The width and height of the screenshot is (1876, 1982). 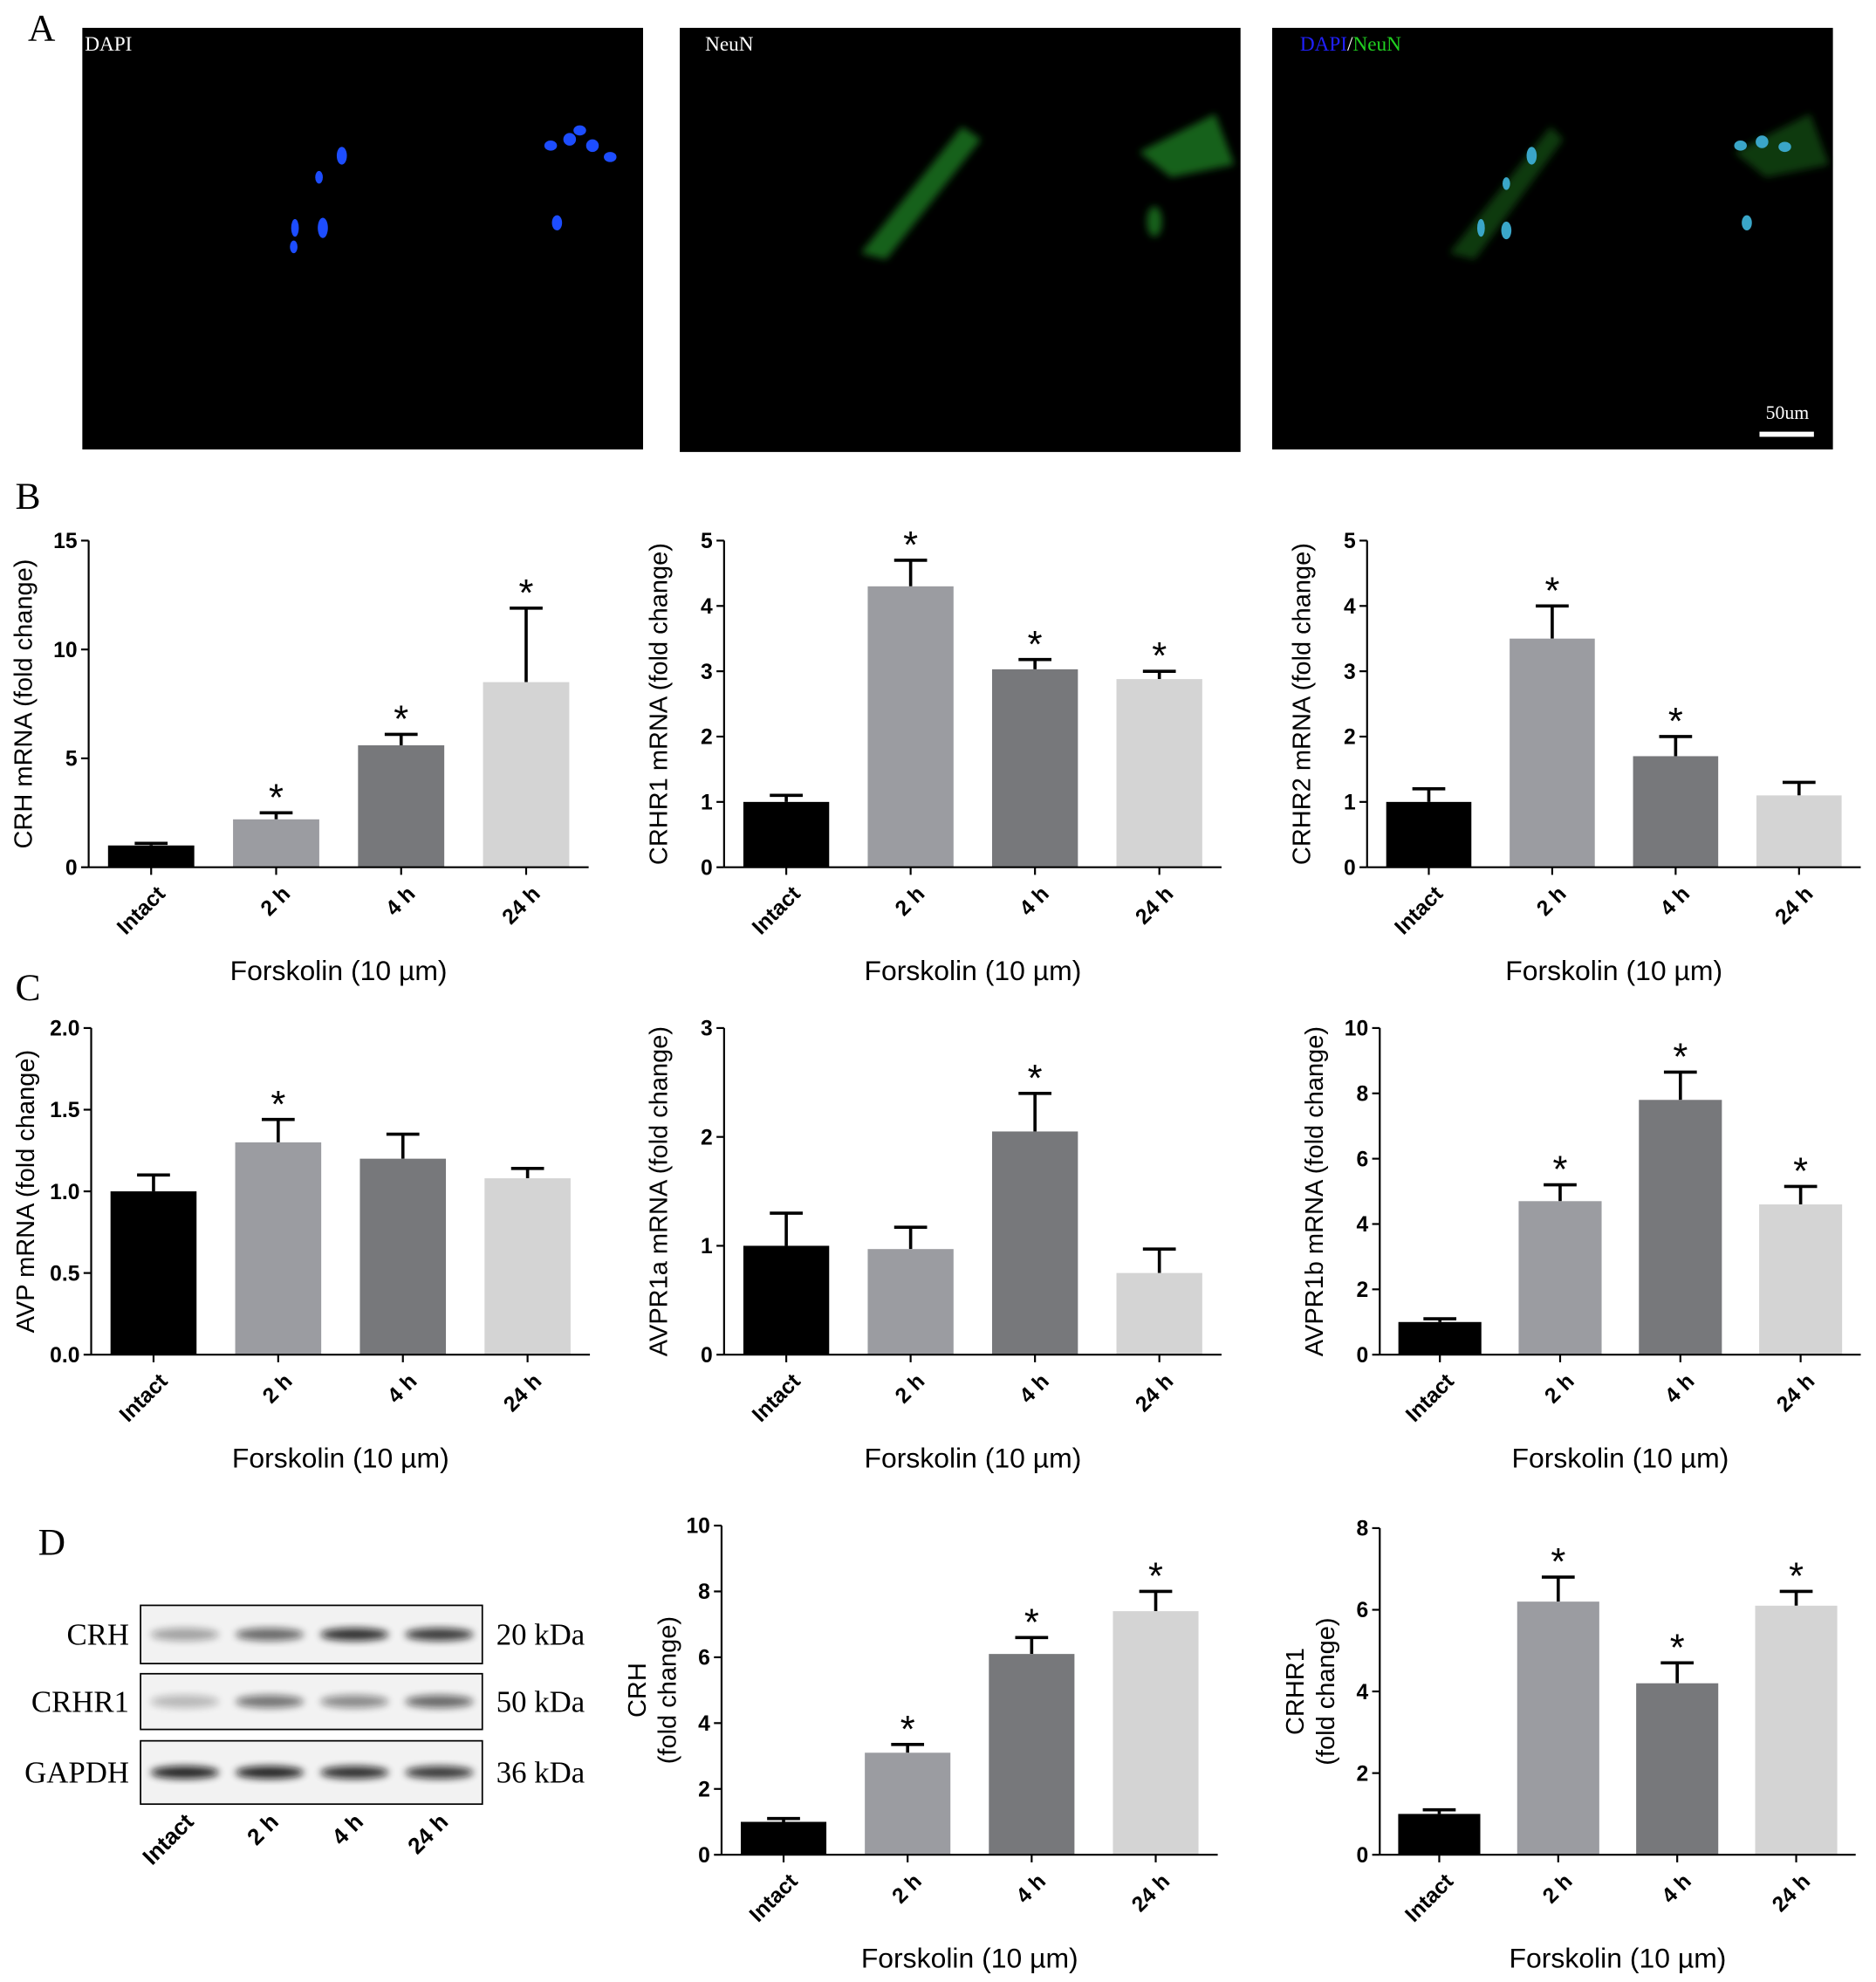 I want to click on y-axis-label: CRHR2 mRNA (fold change), so click(x=1302, y=704).